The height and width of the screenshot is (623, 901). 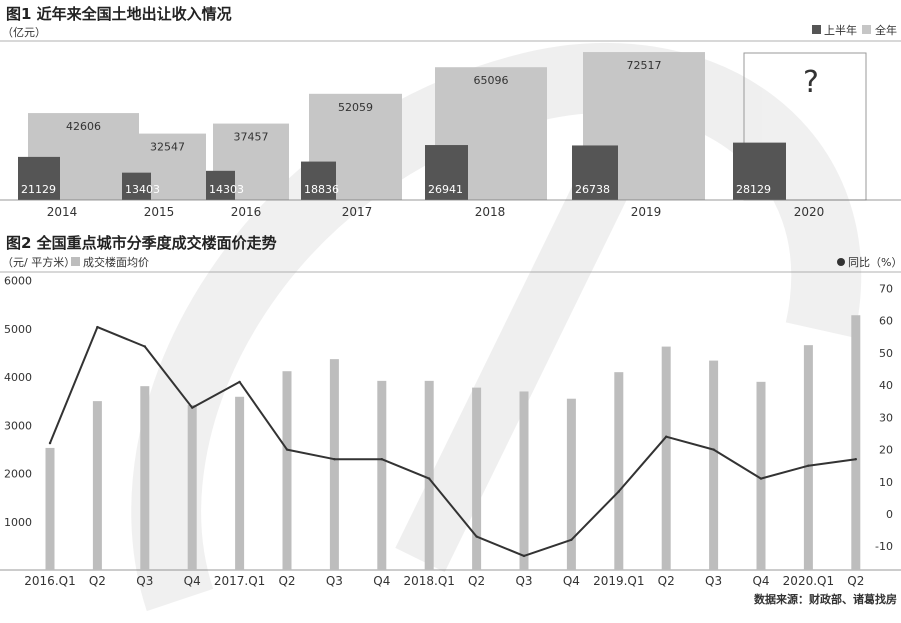 I want to click on source-note: 数据来源：财政部、诸葛找房, so click(x=825, y=599).